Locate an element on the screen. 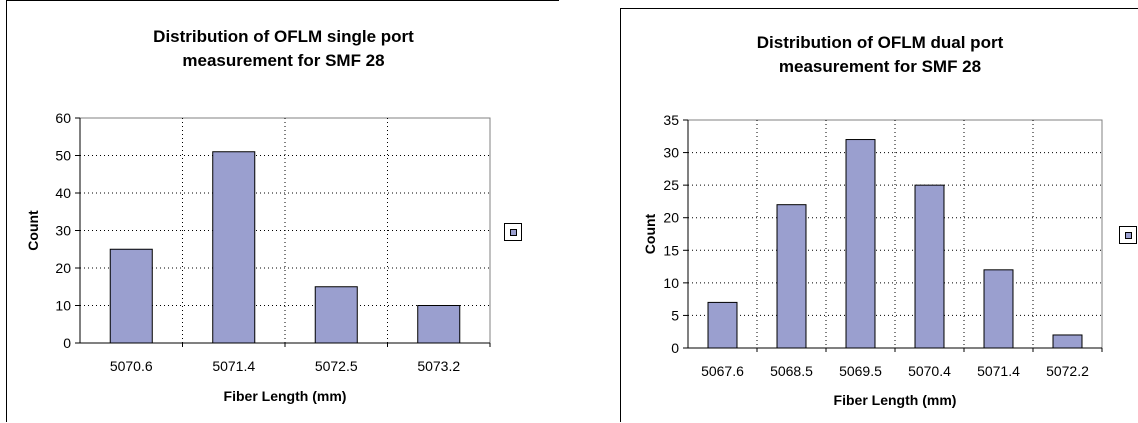 Image resolution: width=1138 pixels, height=423 pixels. x-tick-label: 5072.2 is located at coordinates (1067, 371).